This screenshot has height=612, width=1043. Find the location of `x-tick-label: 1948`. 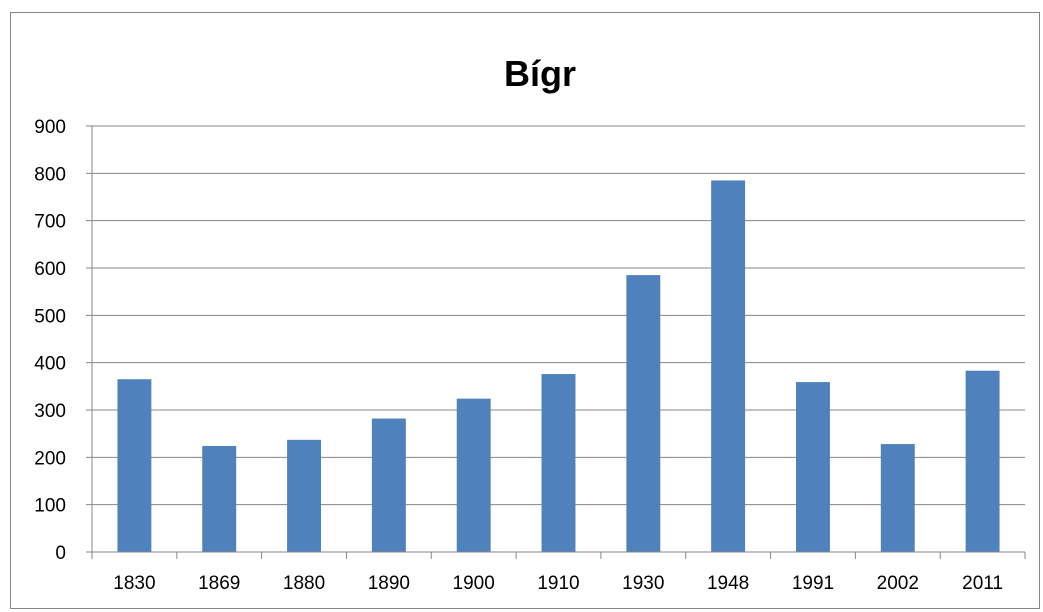

x-tick-label: 1948 is located at coordinates (728, 583).